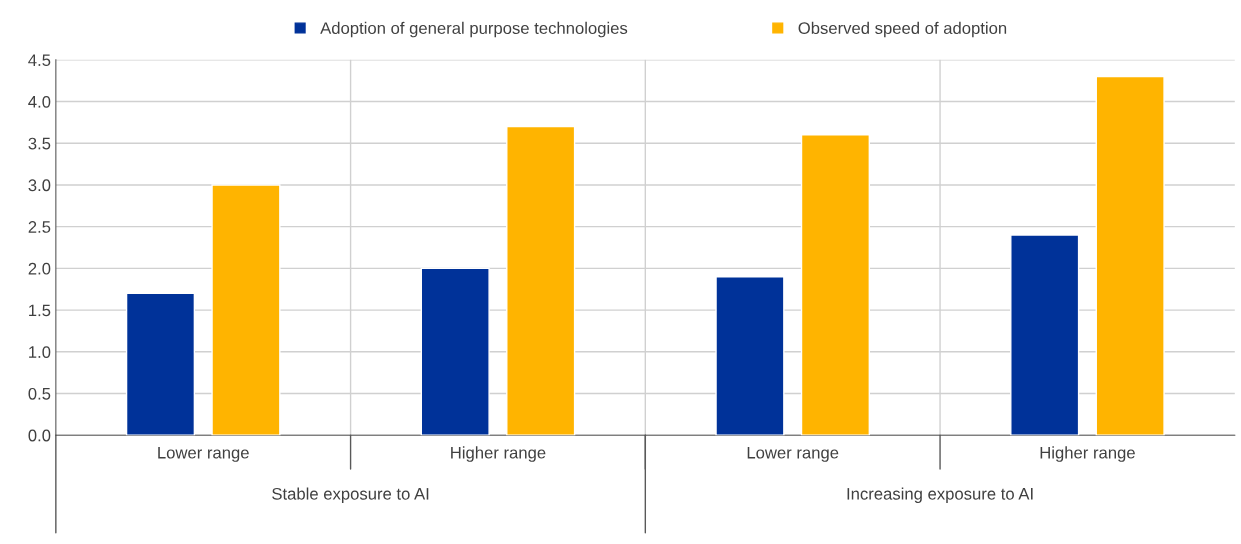 This screenshot has width=1241, height=544. What do you see at coordinates (902, 29) in the screenshot?
I see `legend-label: Observed speed of adoption` at bounding box center [902, 29].